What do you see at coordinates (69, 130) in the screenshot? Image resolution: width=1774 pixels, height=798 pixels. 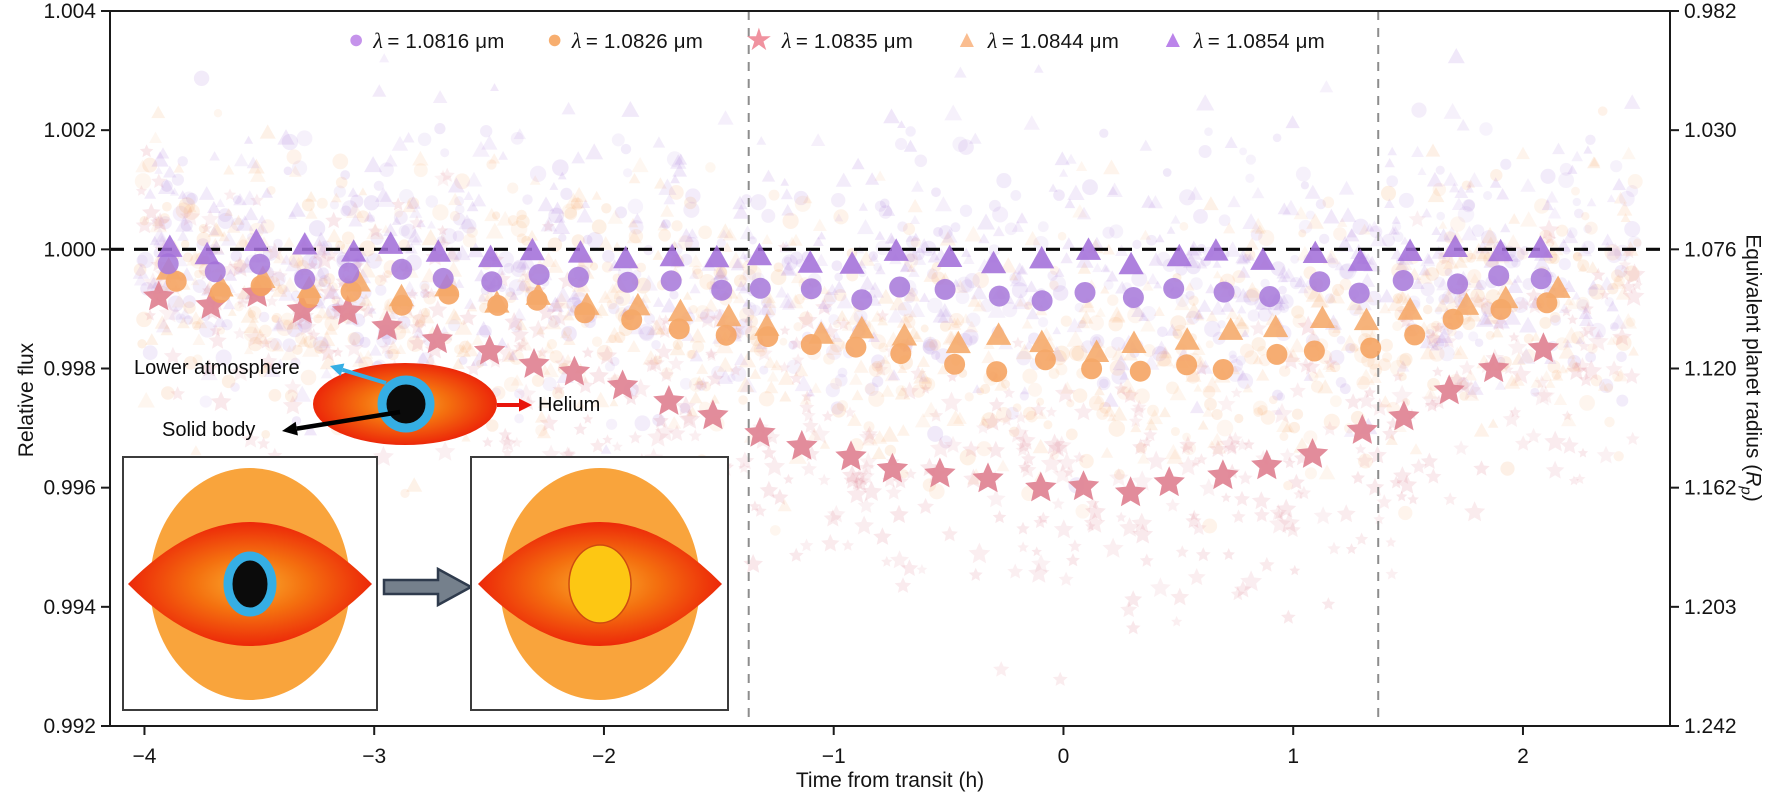 I see `left-tick-label: 1.002` at bounding box center [69, 130].